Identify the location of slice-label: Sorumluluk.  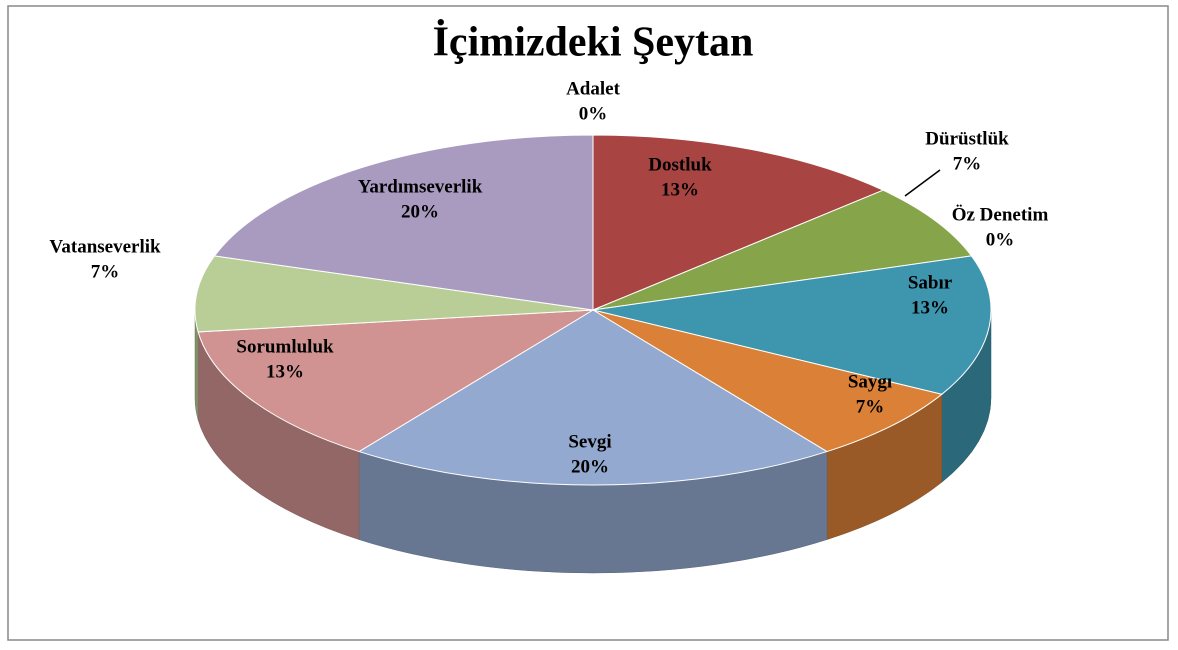
(285, 346).